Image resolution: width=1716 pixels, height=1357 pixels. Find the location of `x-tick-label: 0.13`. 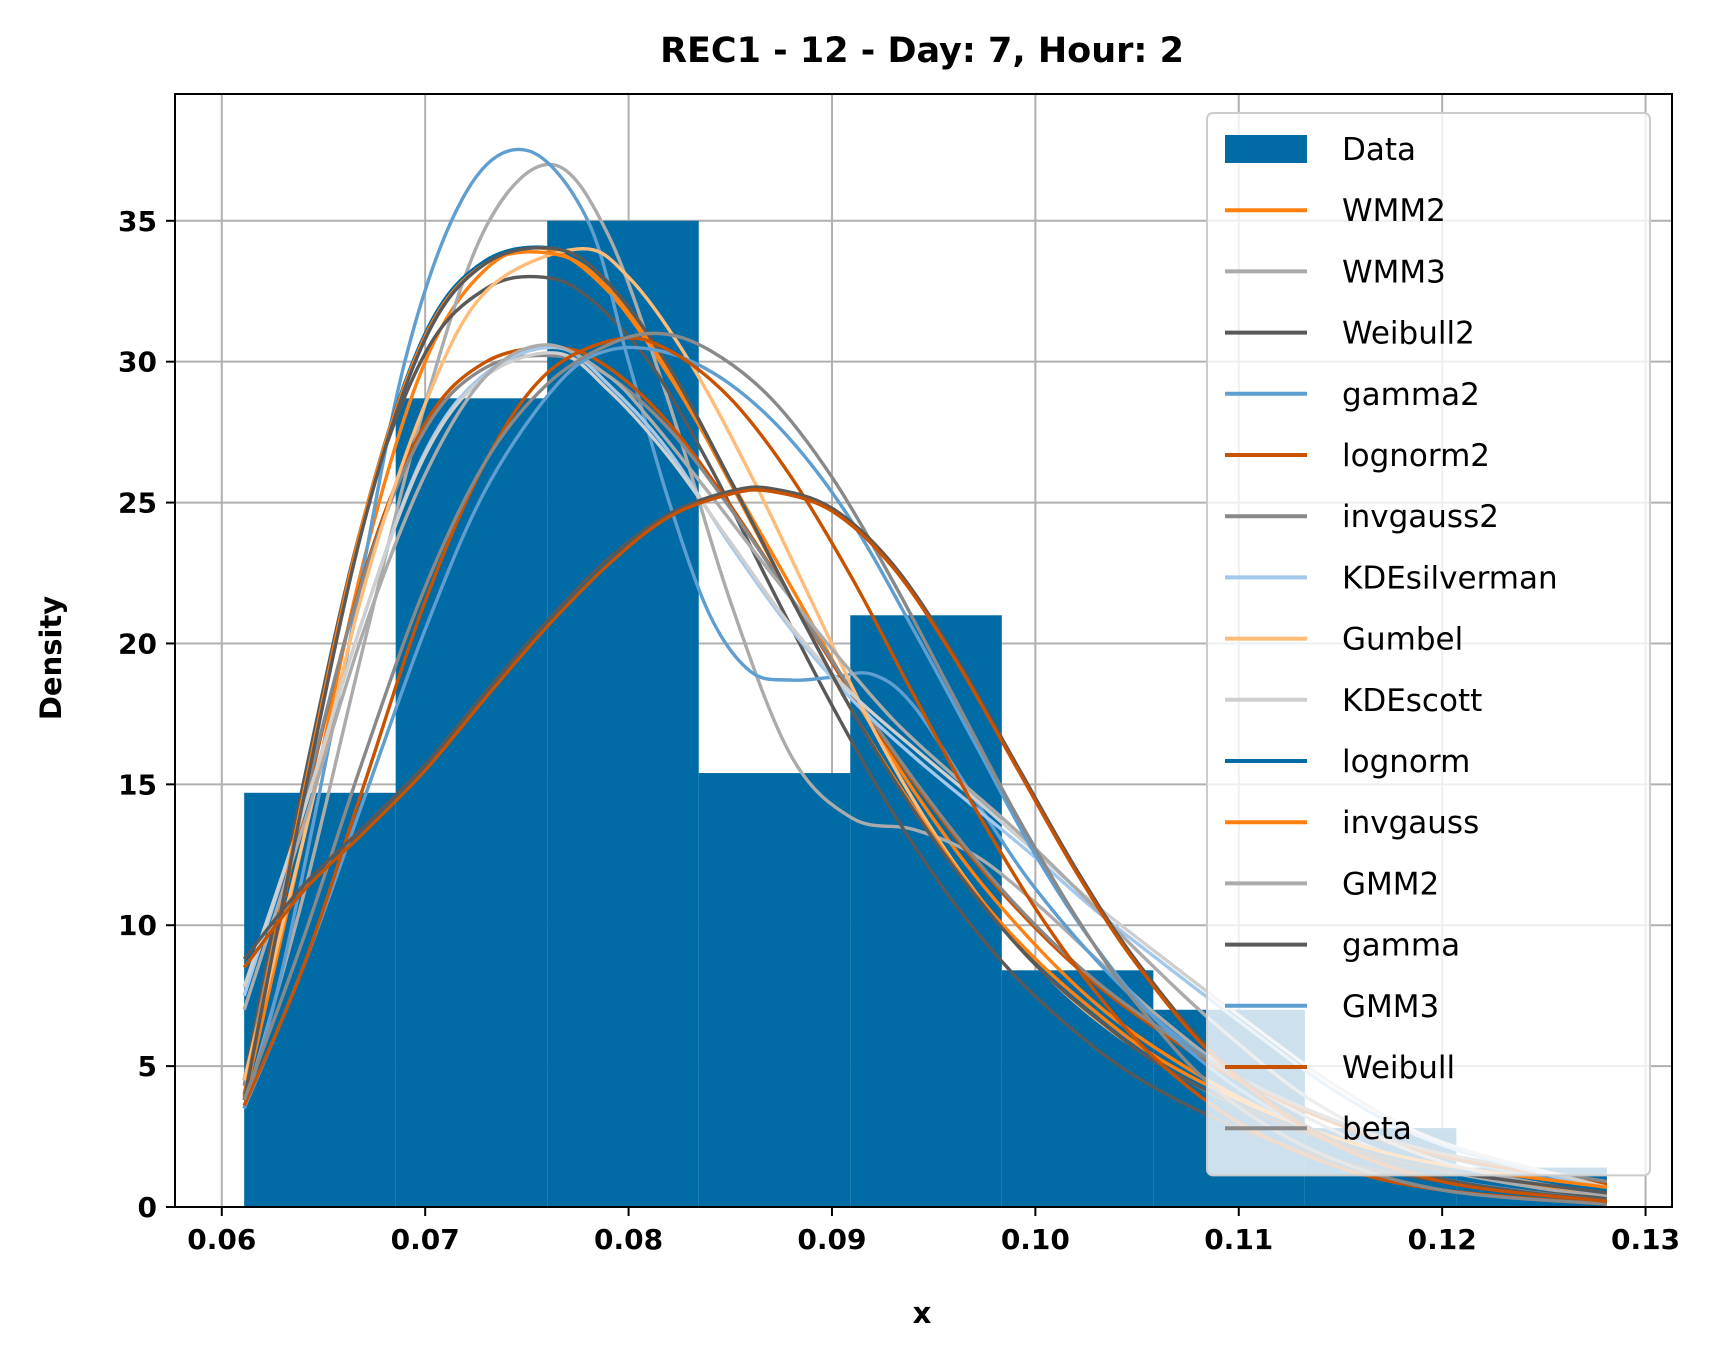

x-tick-label: 0.13 is located at coordinates (1645, 1239).